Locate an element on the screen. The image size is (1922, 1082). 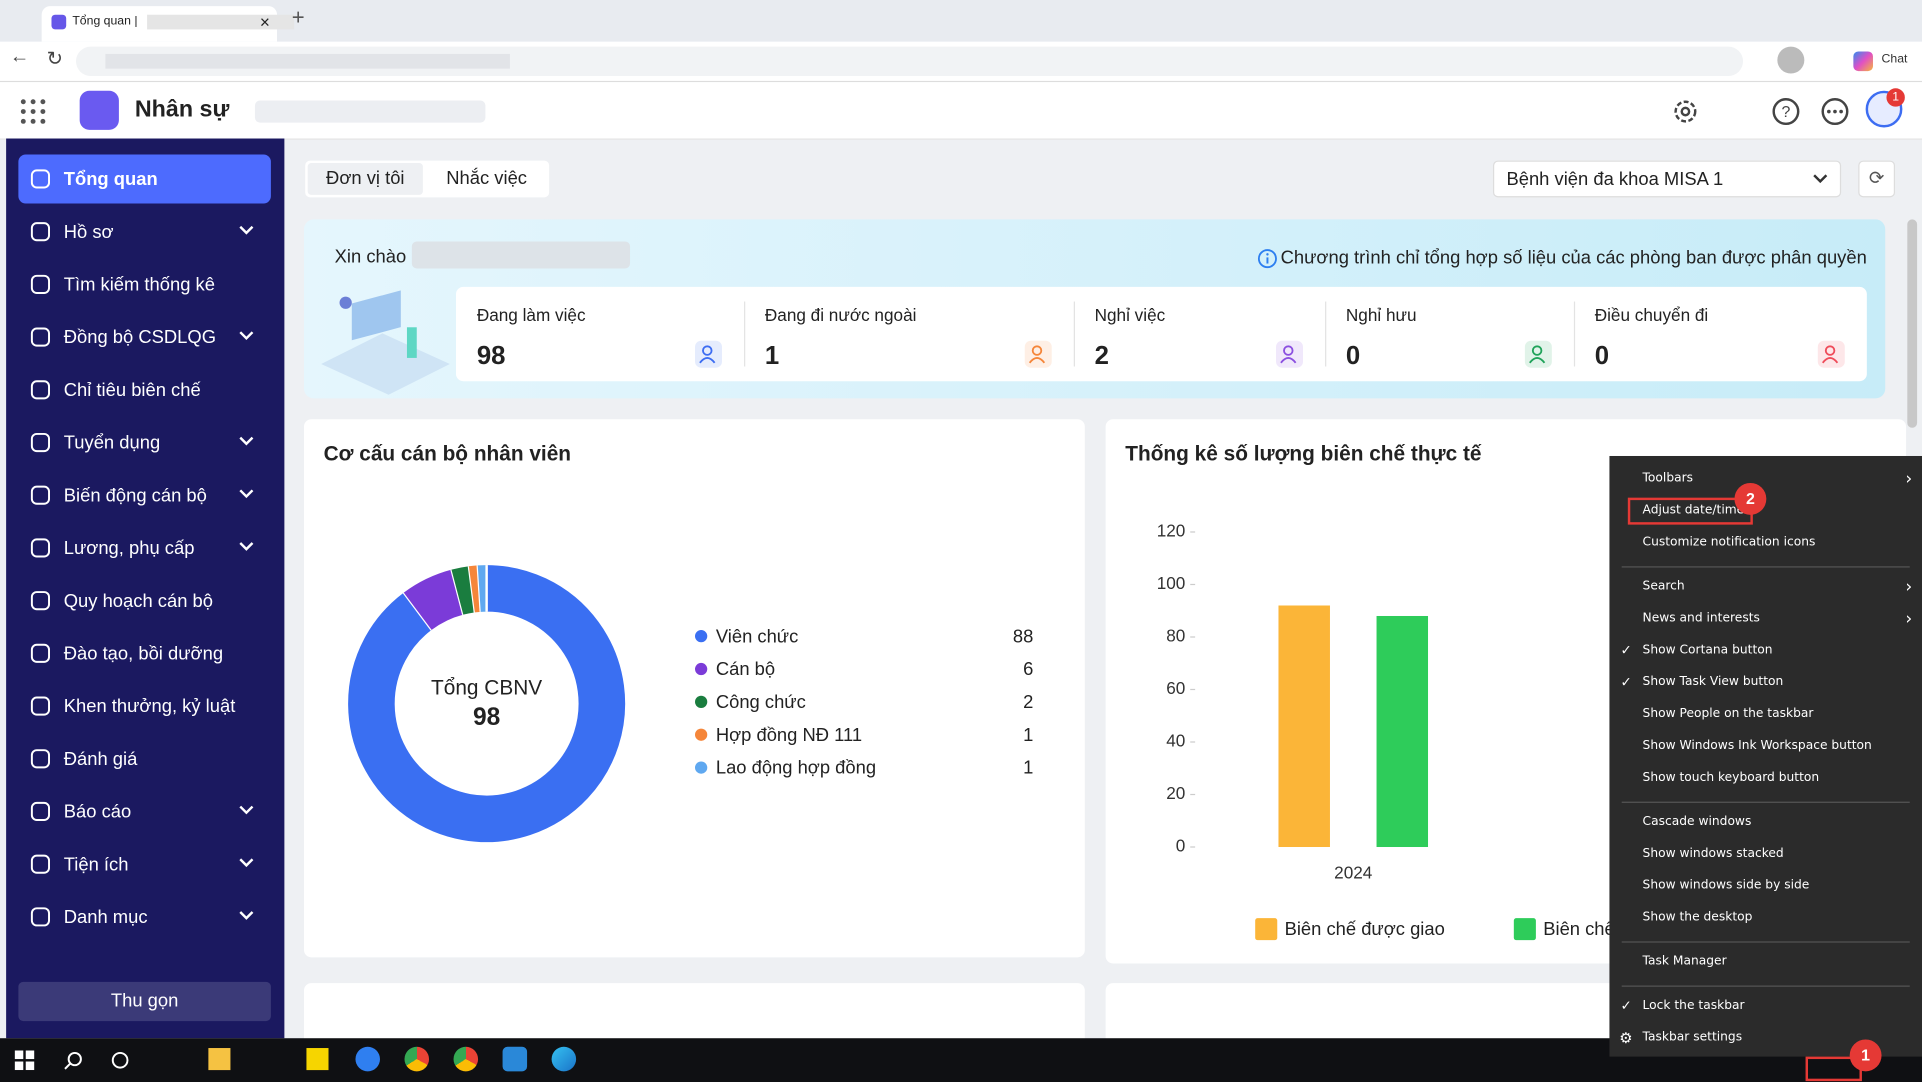
chart-title: Thống kê số lượng biên chế thực tế is located at coordinates (1303, 453).